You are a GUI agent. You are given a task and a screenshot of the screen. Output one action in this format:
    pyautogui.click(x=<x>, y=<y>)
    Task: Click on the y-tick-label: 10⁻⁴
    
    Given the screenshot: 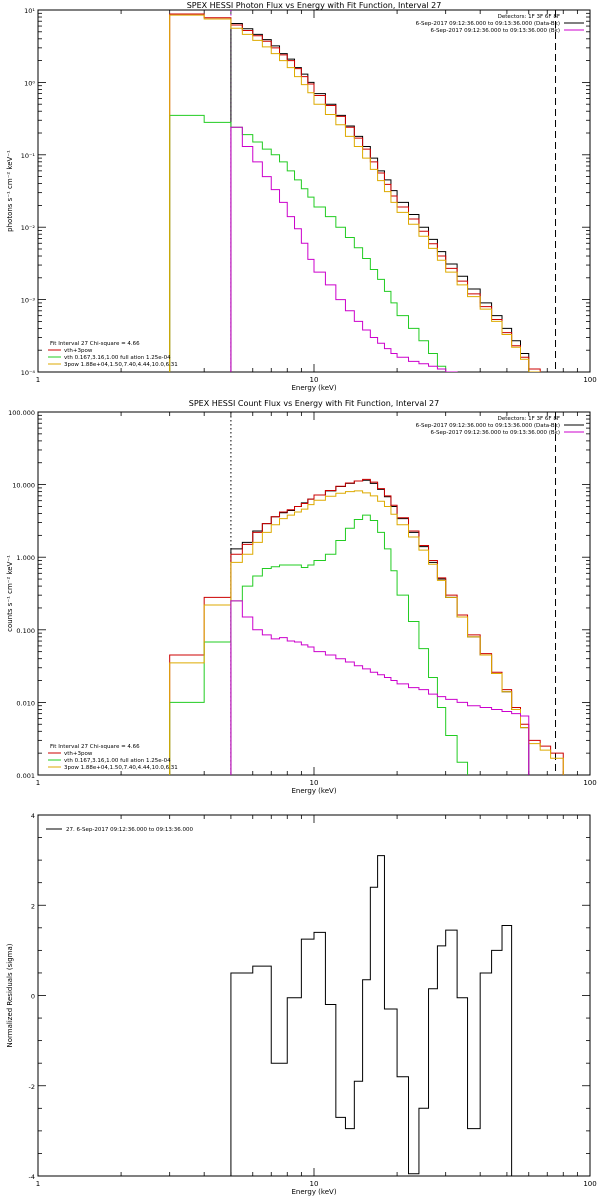 What is the action you would take?
    pyautogui.click(x=28, y=373)
    